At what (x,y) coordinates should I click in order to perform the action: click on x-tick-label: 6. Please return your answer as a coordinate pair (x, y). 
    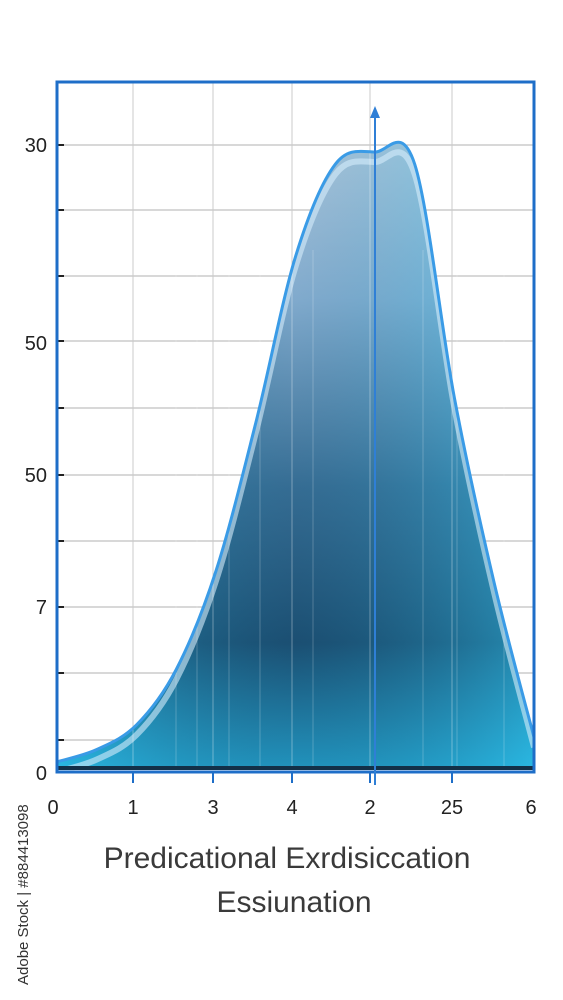
    Looking at the image, I should click on (530, 808).